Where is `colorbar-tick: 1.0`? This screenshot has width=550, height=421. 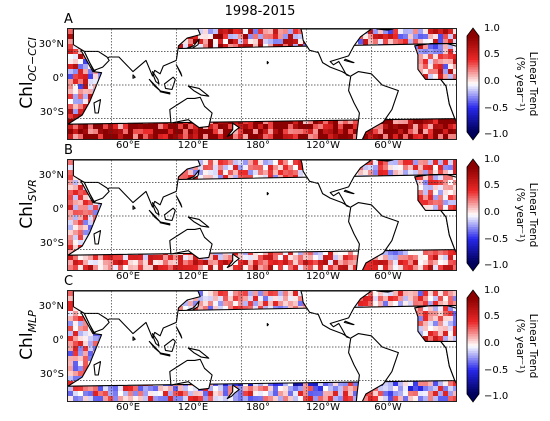
colorbar-tick: 1.0 is located at coordinates (492, 28).